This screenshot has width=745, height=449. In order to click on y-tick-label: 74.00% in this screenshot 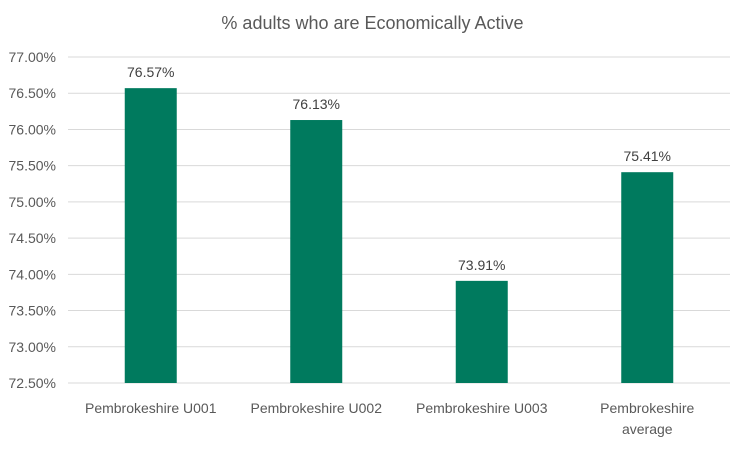, I will do `click(32, 274)`.